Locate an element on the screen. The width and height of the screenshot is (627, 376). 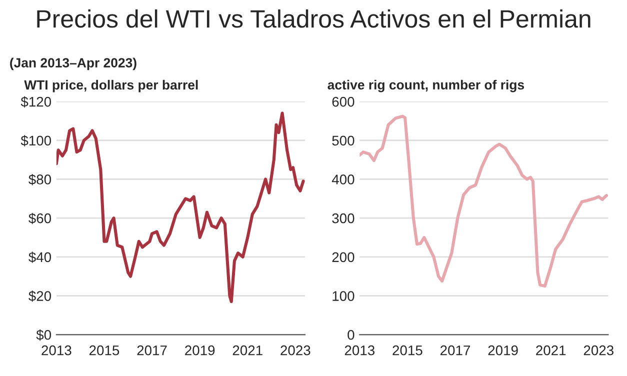
y-tick-label: 100 is located at coordinates (343, 296).